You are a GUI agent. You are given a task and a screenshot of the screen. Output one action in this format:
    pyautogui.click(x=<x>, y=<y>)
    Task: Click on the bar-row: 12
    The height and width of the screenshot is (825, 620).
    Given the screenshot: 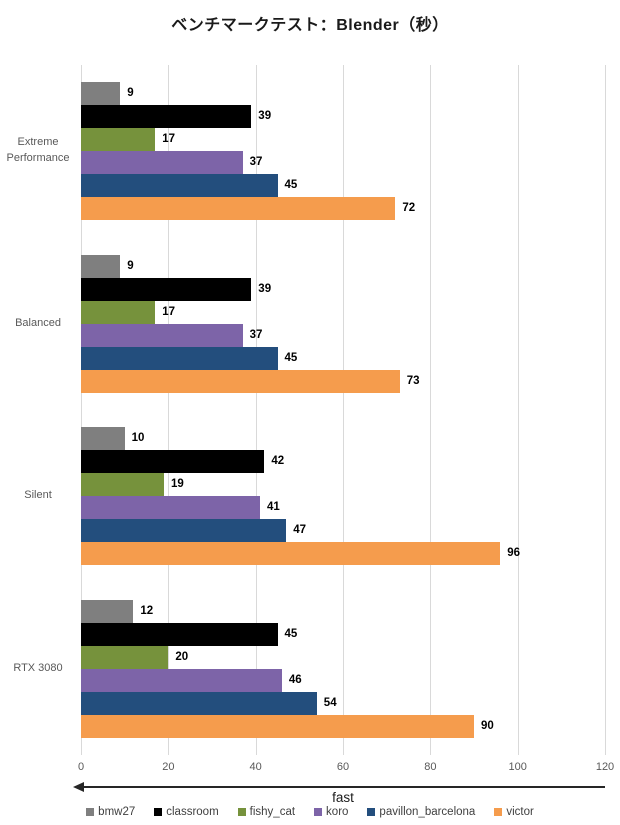 What is the action you would take?
    pyautogui.click(x=343, y=611)
    